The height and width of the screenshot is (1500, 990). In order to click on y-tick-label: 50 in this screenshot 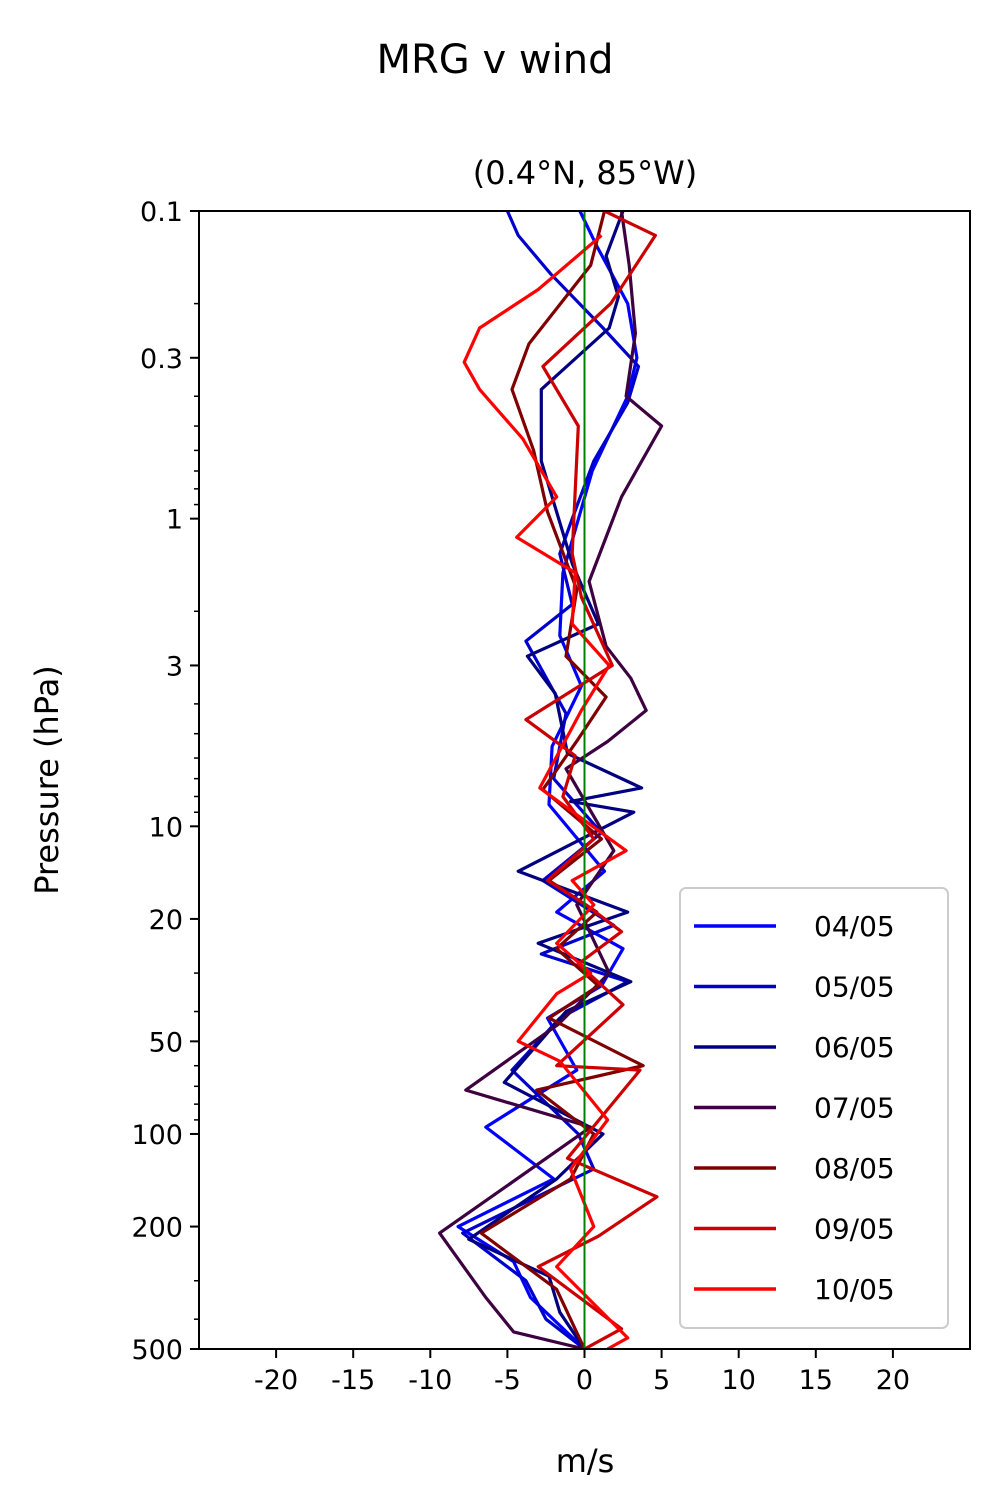, I will do `click(166, 1042)`.